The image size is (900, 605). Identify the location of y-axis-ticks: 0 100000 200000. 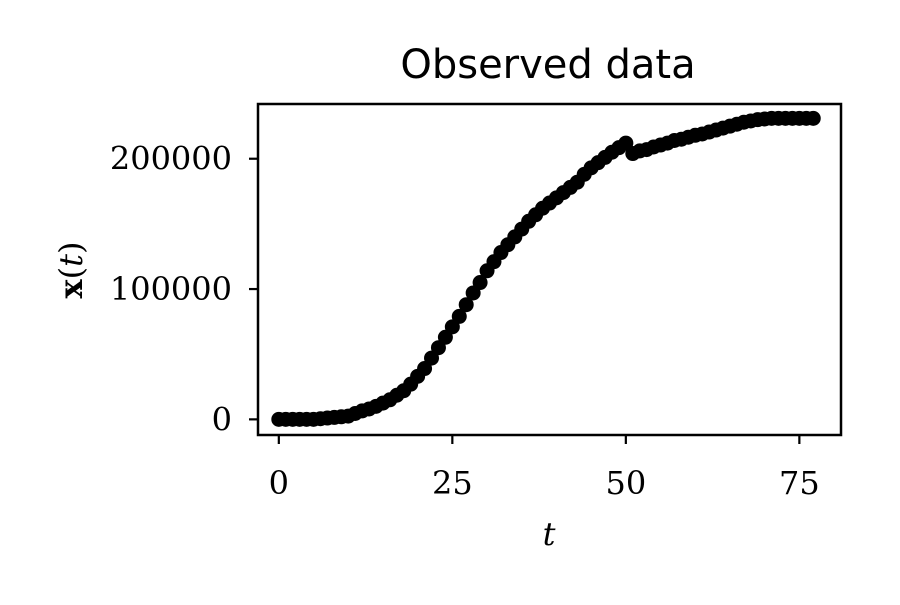
(184, 289).